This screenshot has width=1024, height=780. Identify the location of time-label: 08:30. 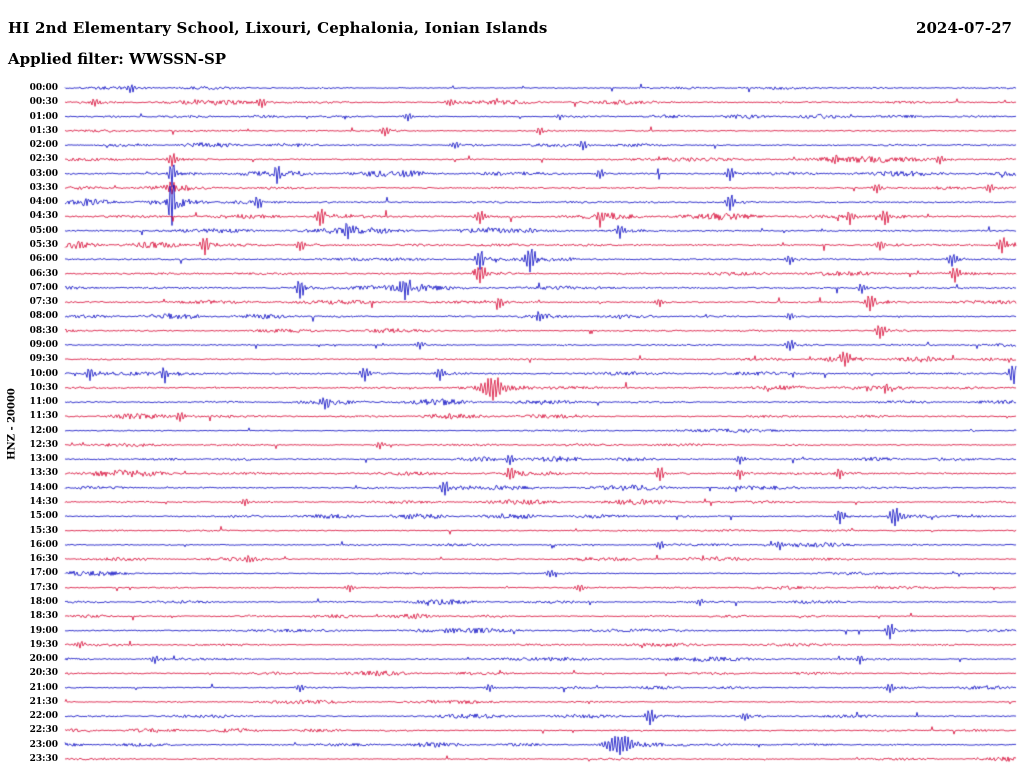
(43, 330).